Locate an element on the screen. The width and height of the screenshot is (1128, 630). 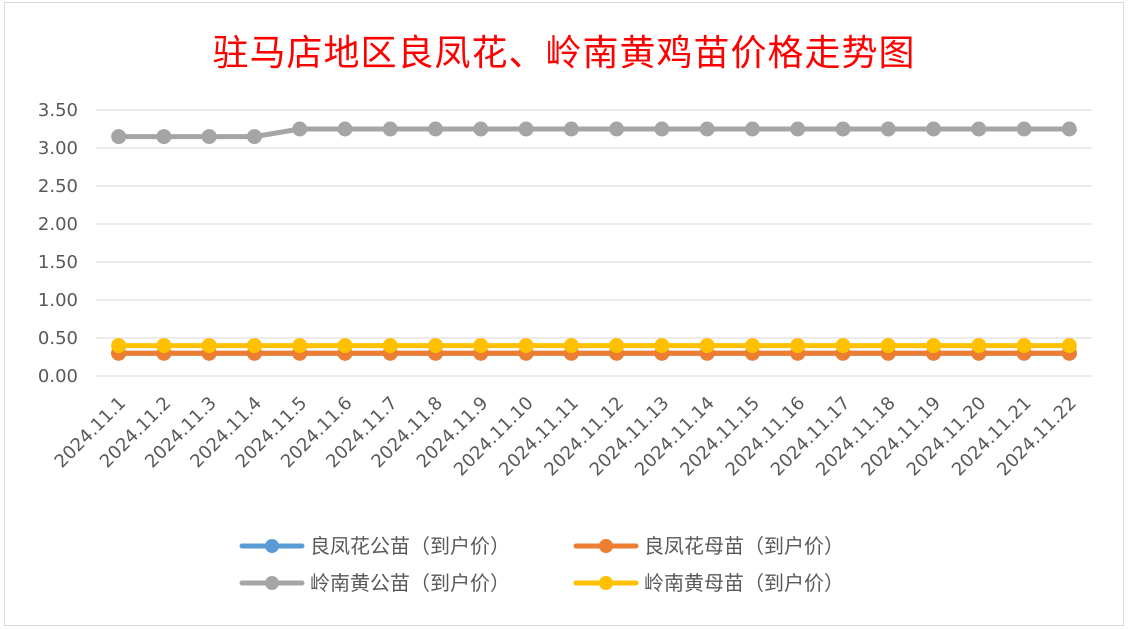
y-tick-label: 0.00 is located at coordinates (58, 376).